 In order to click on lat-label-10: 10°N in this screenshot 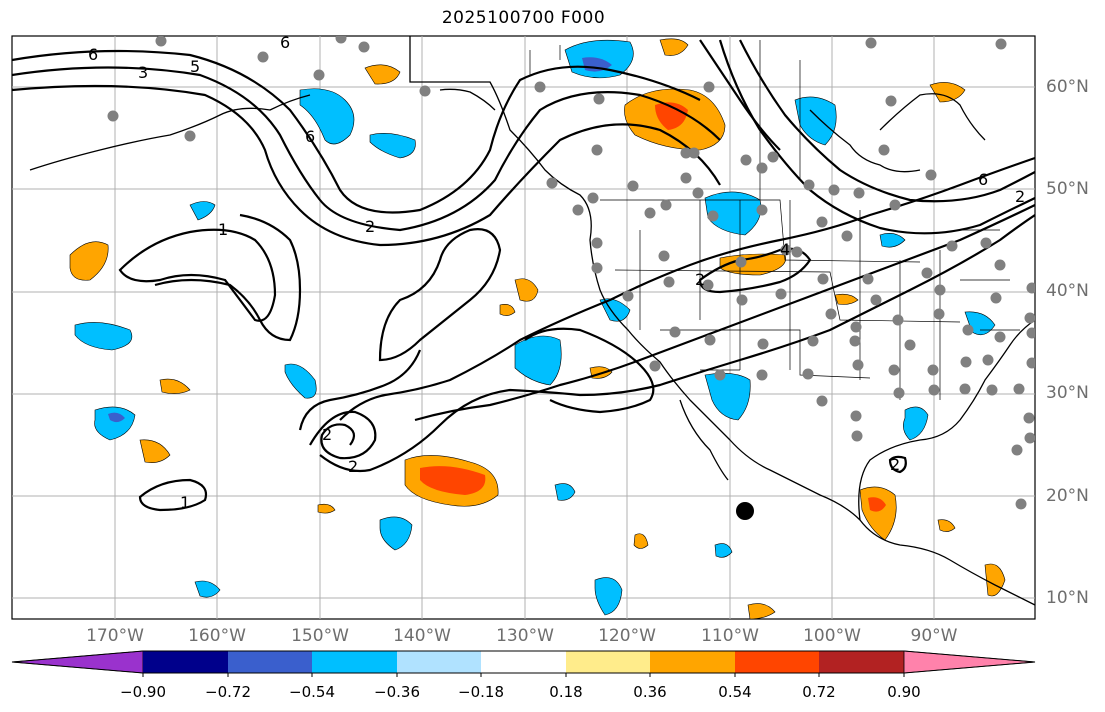, I will do `click(1067, 598)`.